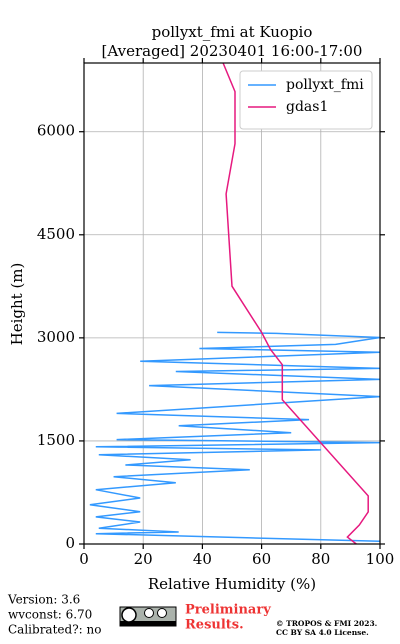 The width and height of the screenshot is (400, 644). I want to click on chart-subtitle: [Averaged] 20230401 16:00-17:00, so click(232, 51).